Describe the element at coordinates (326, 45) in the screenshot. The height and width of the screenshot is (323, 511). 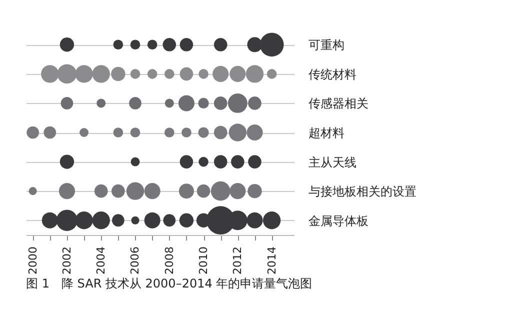
I see `y-tick-label: 可重构` at that location.